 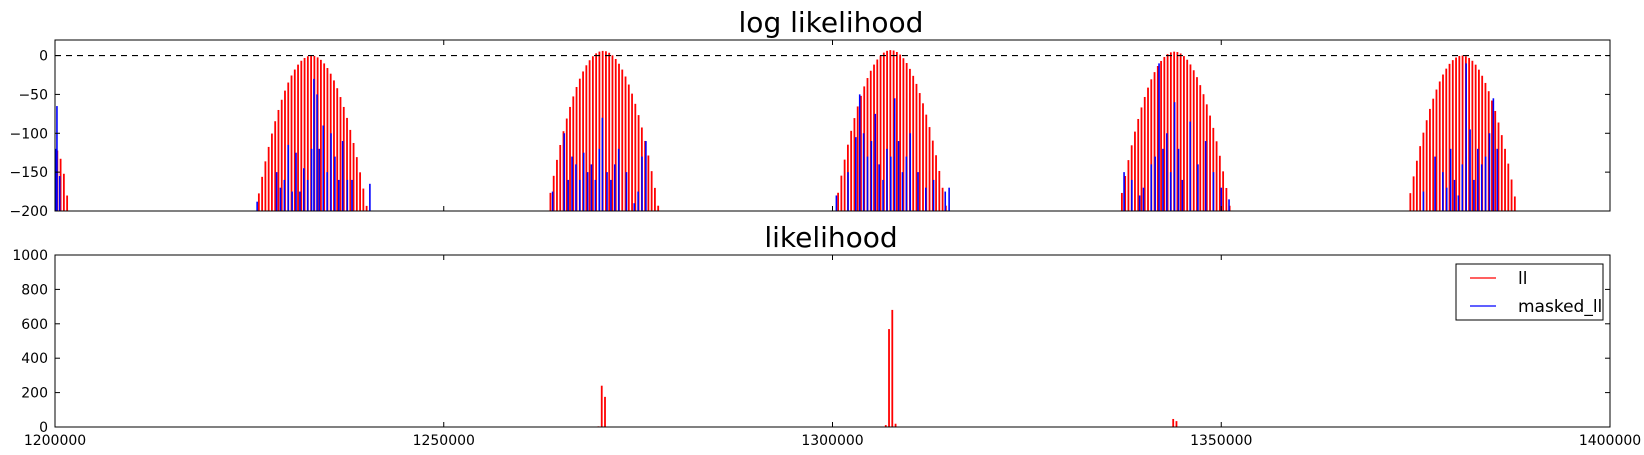 What do you see at coordinates (30, 256) in the screenshot?
I see `y-tick-label: 1000` at bounding box center [30, 256].